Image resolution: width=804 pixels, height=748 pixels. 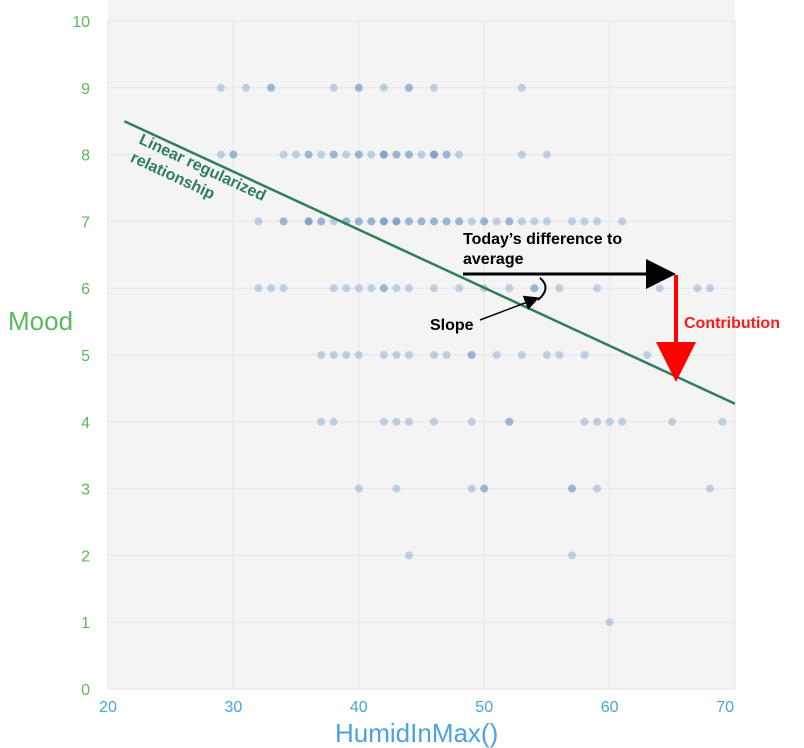 What do you see at coordinates (85, 490) in the screenshot?
I see `y-tick-label: 3` at bounding box center [85, 490].